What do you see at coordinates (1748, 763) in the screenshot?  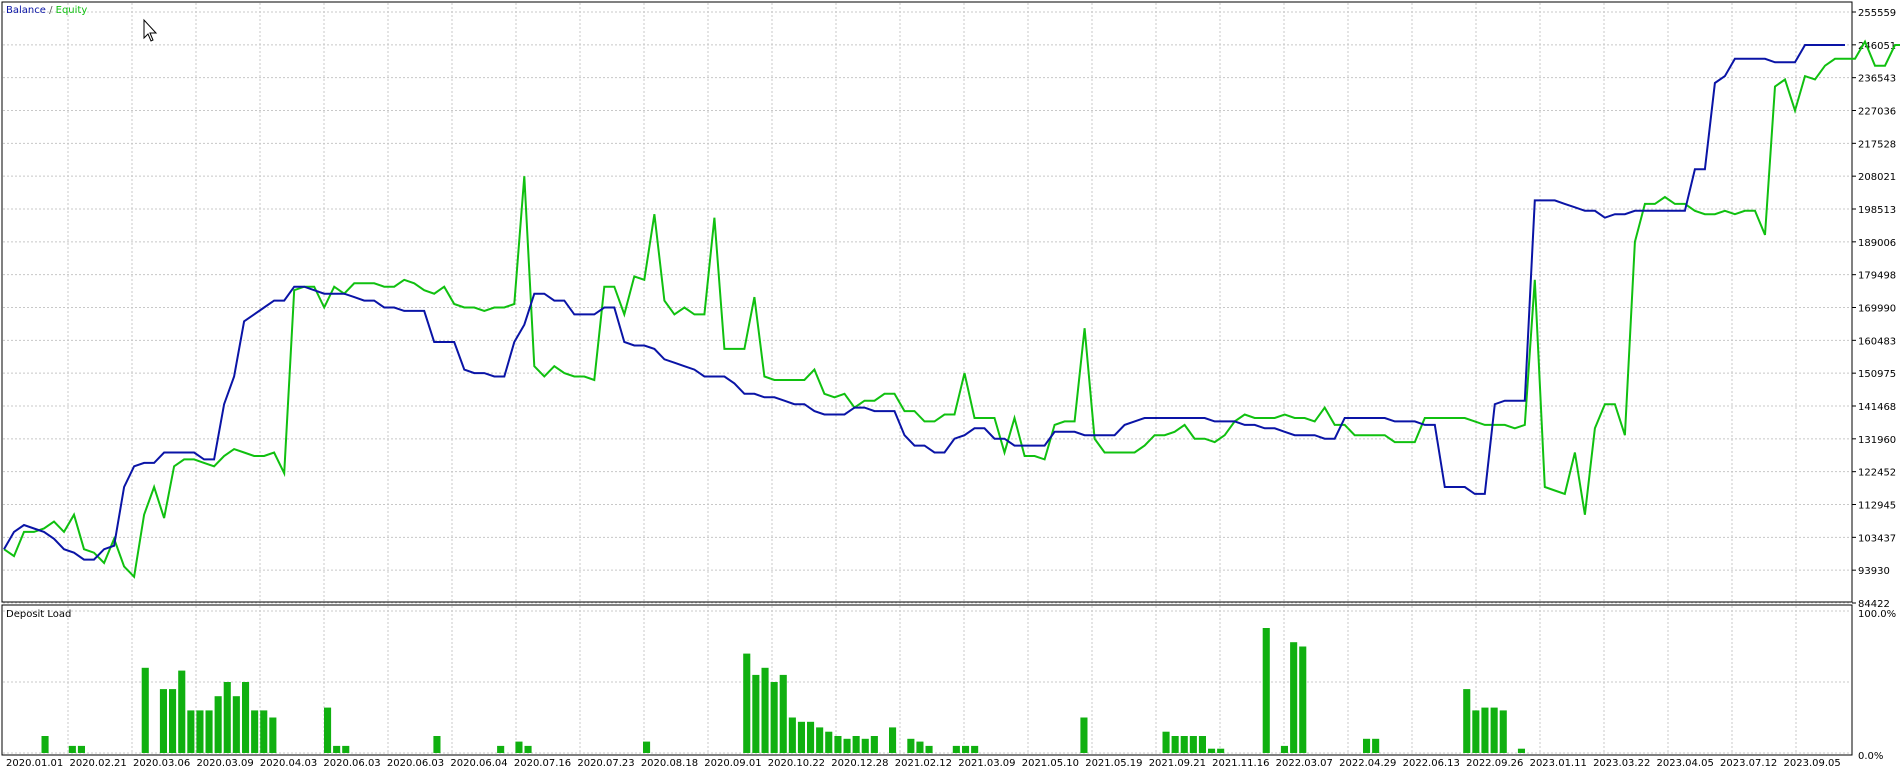 I see `x-axis-tick-label: 2023.07.12` at bounding box center [1748, 763].